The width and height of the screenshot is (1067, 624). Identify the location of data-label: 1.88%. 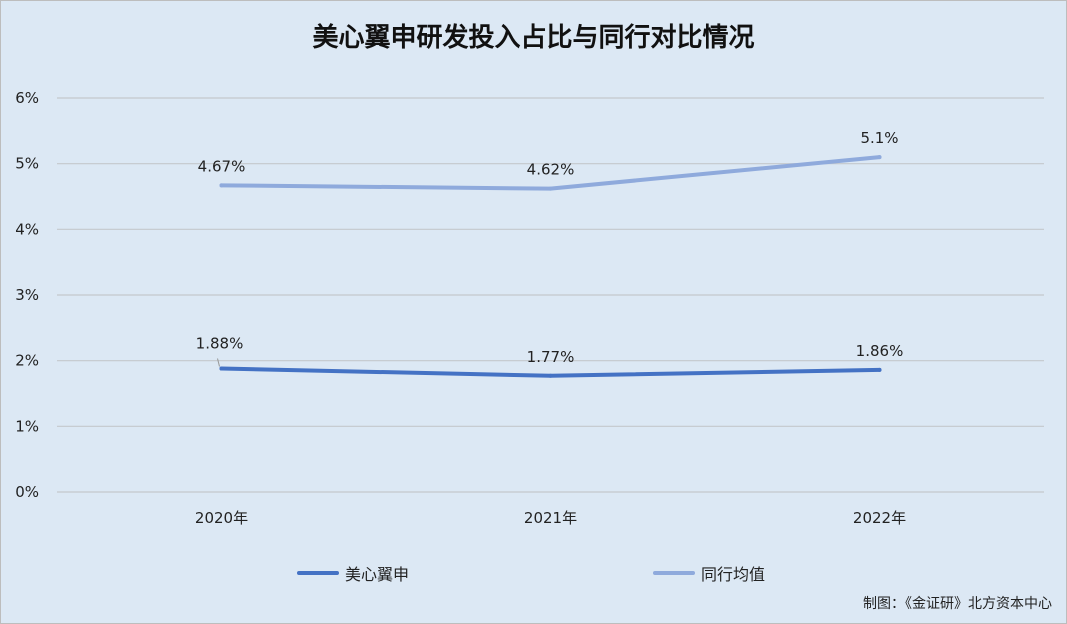
(220, 344).